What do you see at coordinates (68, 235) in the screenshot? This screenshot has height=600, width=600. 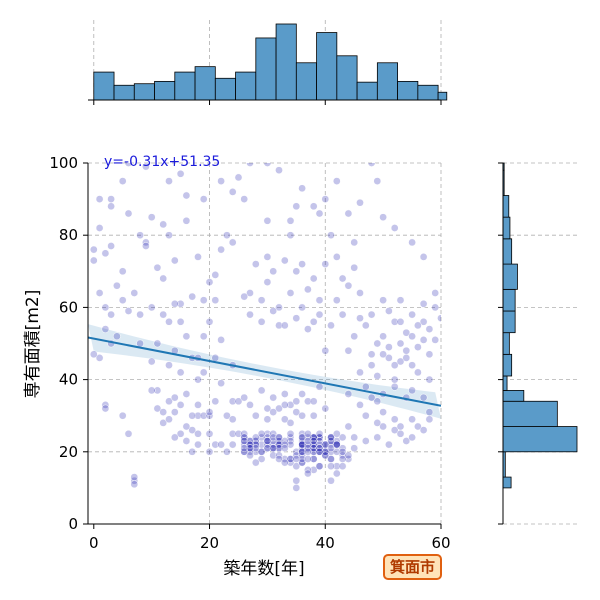 I see `y-tick-label: 80` at bounding box center [68, 235].